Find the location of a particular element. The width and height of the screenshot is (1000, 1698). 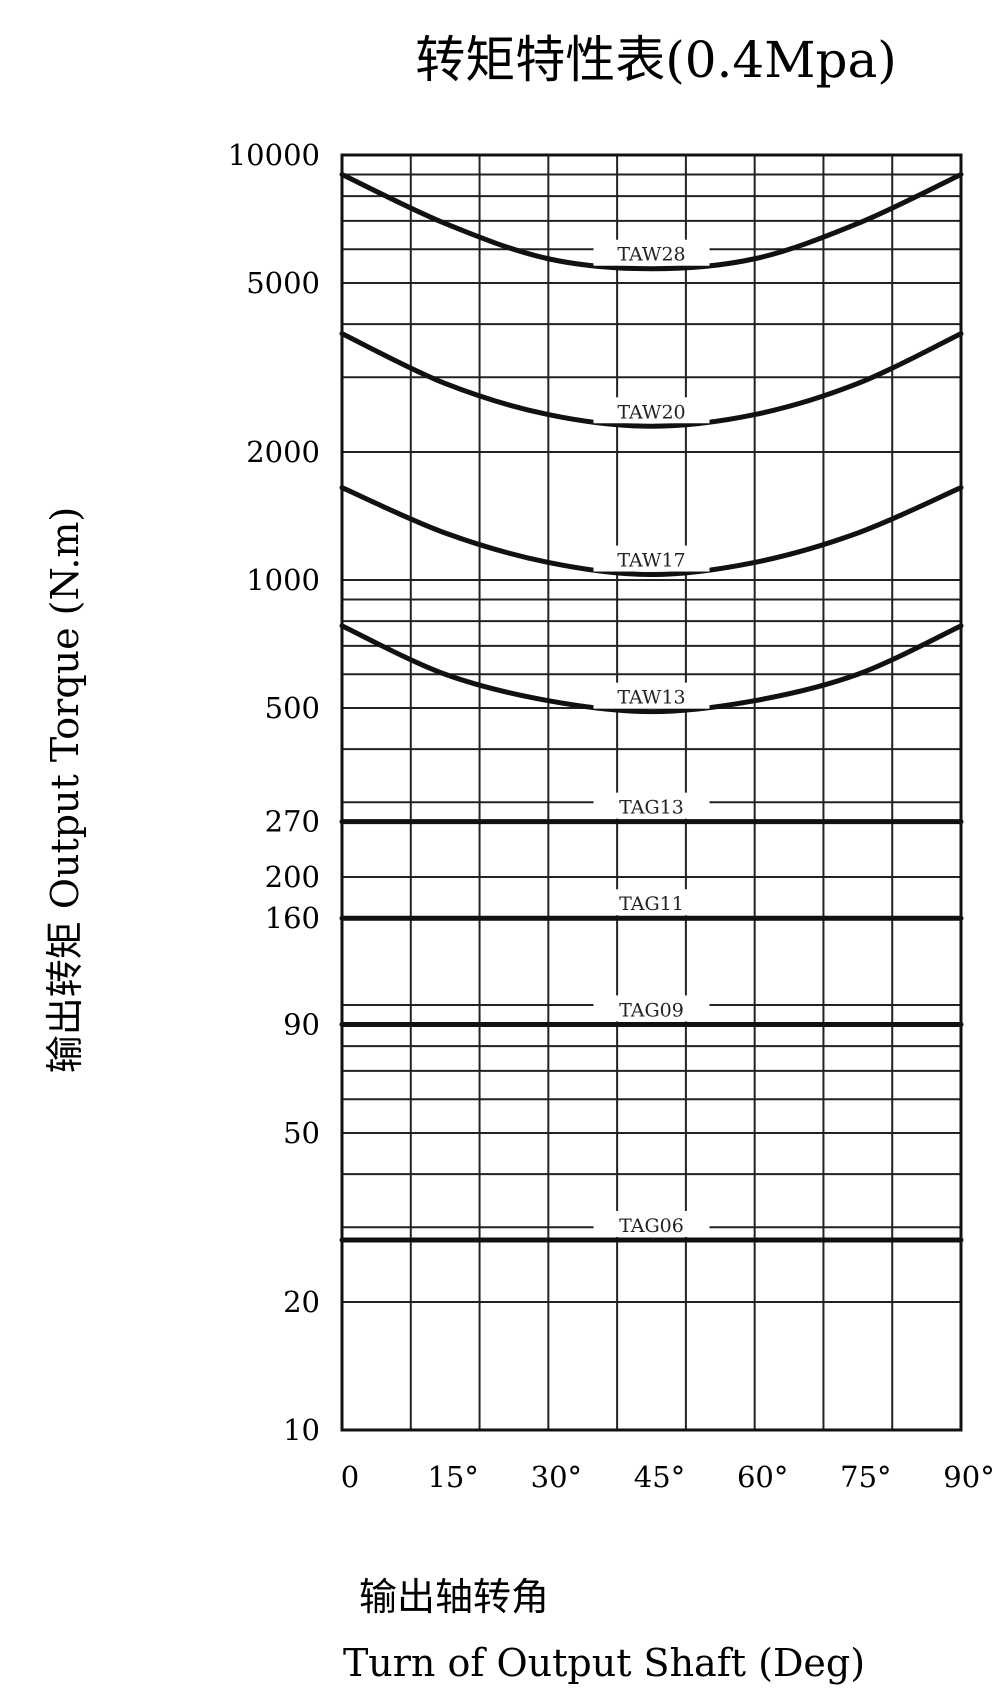

series-label-tag13: TAG13 is located at coordinates (651, 808).